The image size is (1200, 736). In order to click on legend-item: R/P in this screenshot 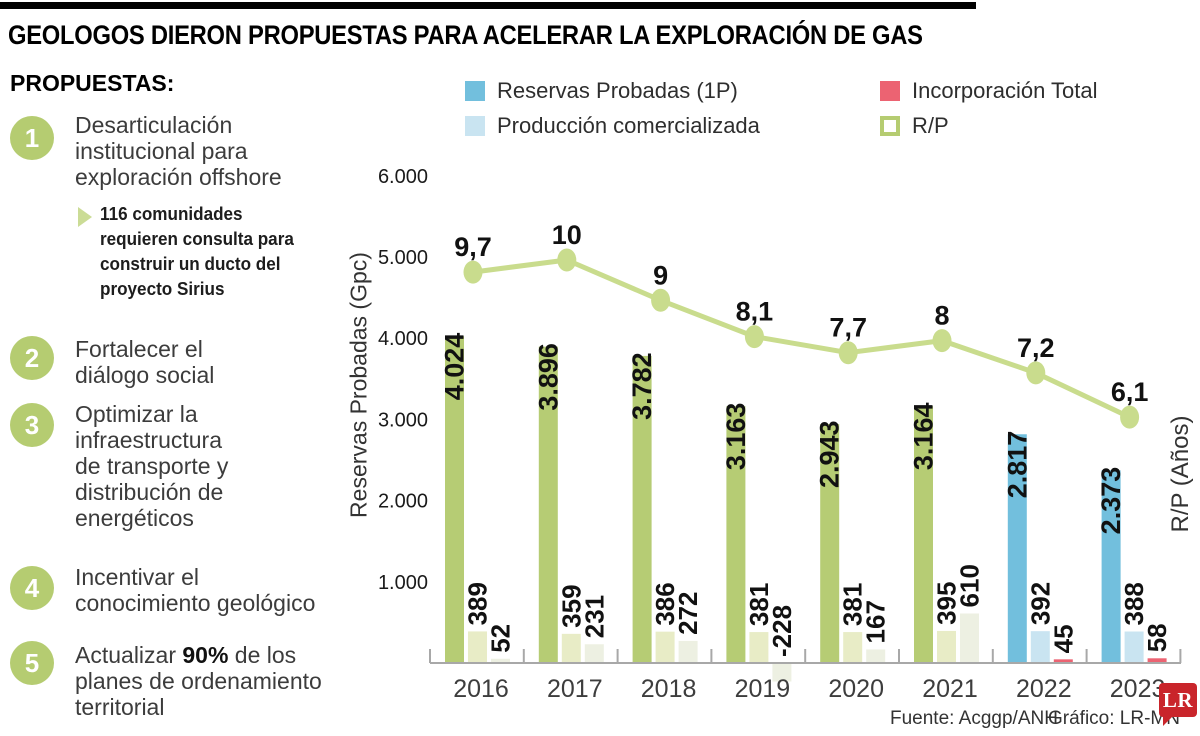, I will do `click(914, 126)`.